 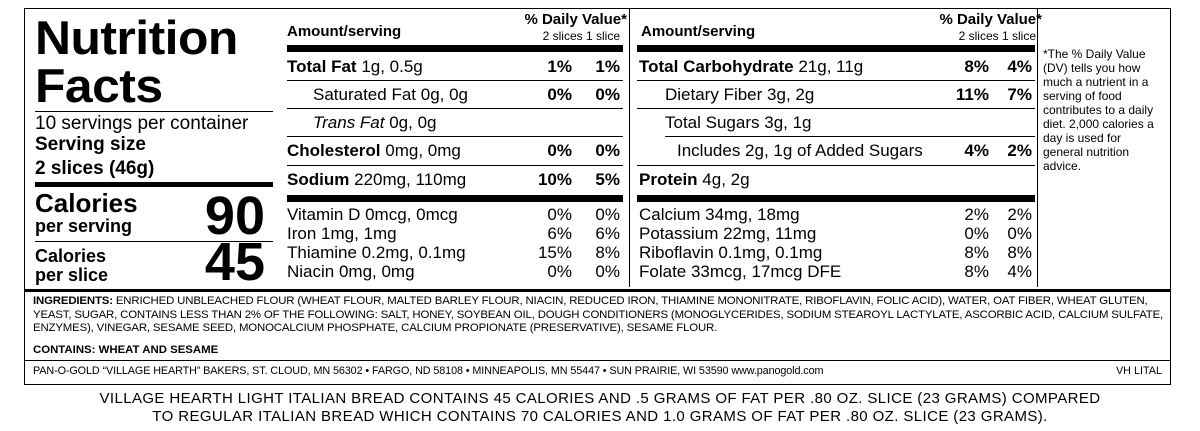 What do you see at coordinates (374, 150) in the screenshot?
I see `nutrient-row-cholesterol: Cholesterol 0mg, 0mg` at bounding box center [374, 150].